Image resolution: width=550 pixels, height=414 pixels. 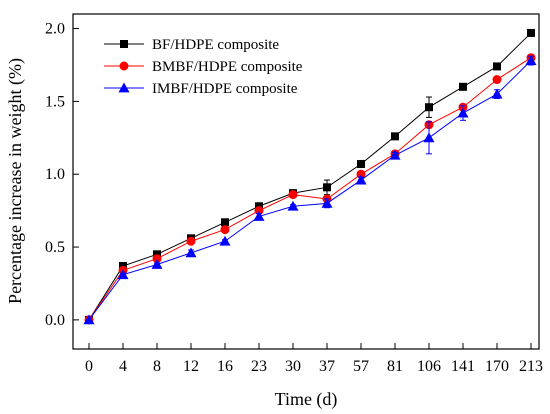 I want to click on x-tick-label: 4, so click(x=123, y=366).